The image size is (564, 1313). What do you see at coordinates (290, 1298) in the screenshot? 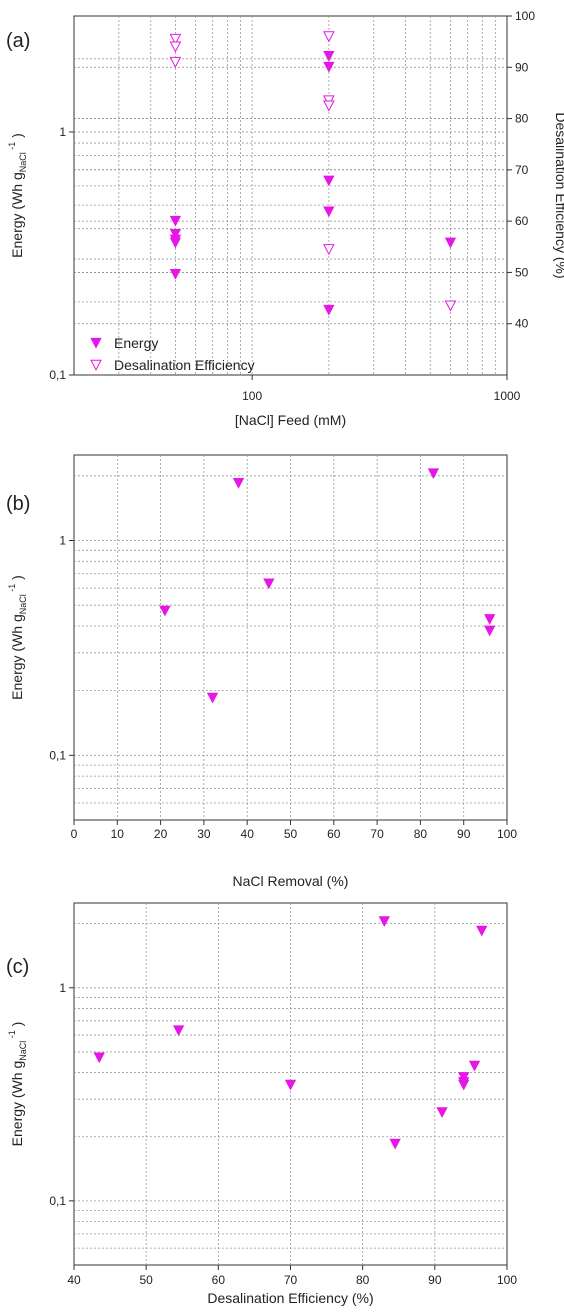
I see `x-axis-label: Desalination Efficiency (%)` at bounding box center [290, 1298].